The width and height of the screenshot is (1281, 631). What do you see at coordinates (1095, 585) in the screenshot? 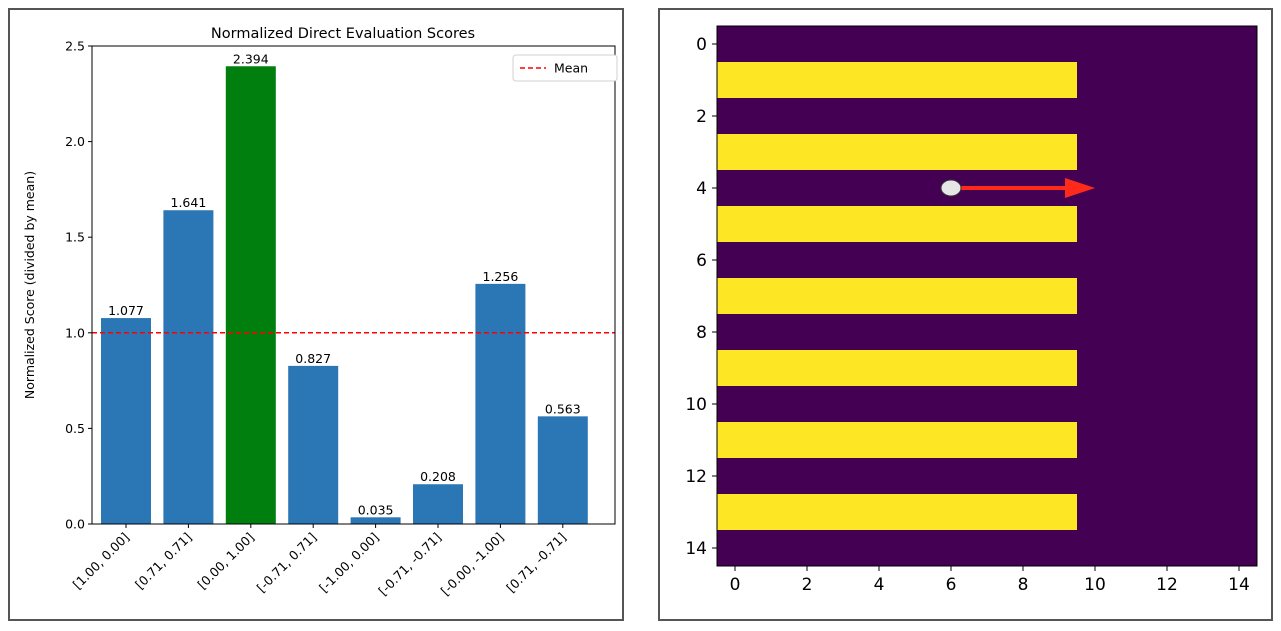
I see `x-tick-label: 10` at bounding box center [1095, 585].